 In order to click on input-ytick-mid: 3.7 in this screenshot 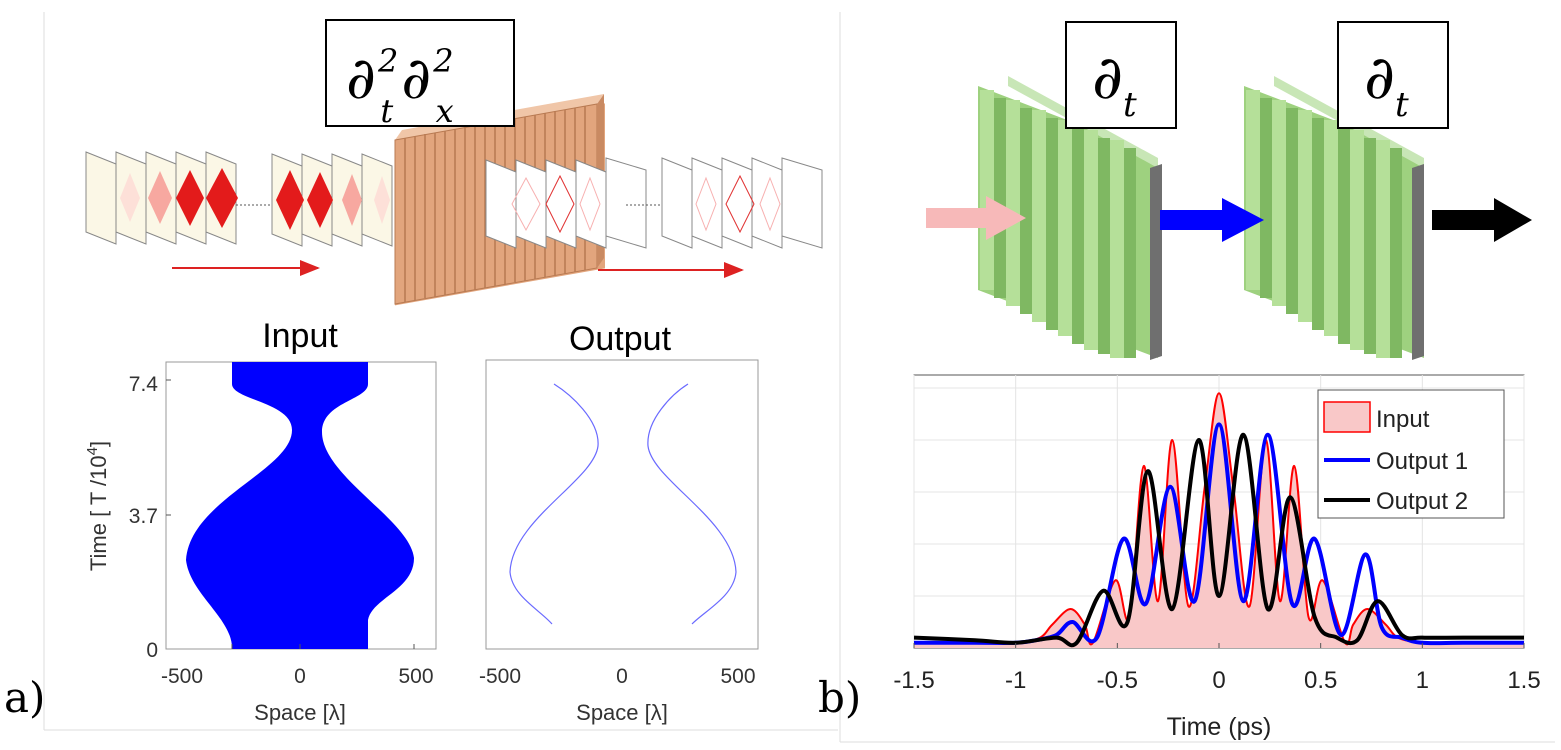, I will do `click(143, 516)`.